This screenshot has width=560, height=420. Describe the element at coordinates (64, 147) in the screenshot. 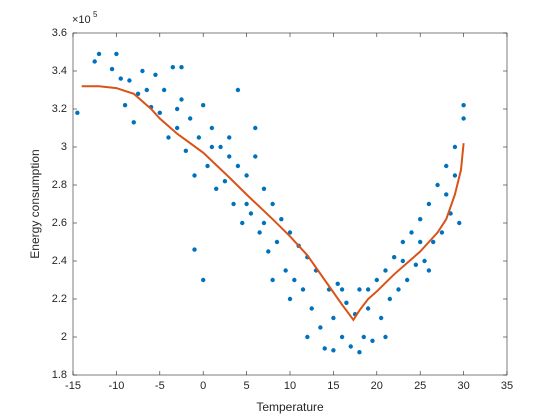

I see `y-tick-label: 3` at that location.